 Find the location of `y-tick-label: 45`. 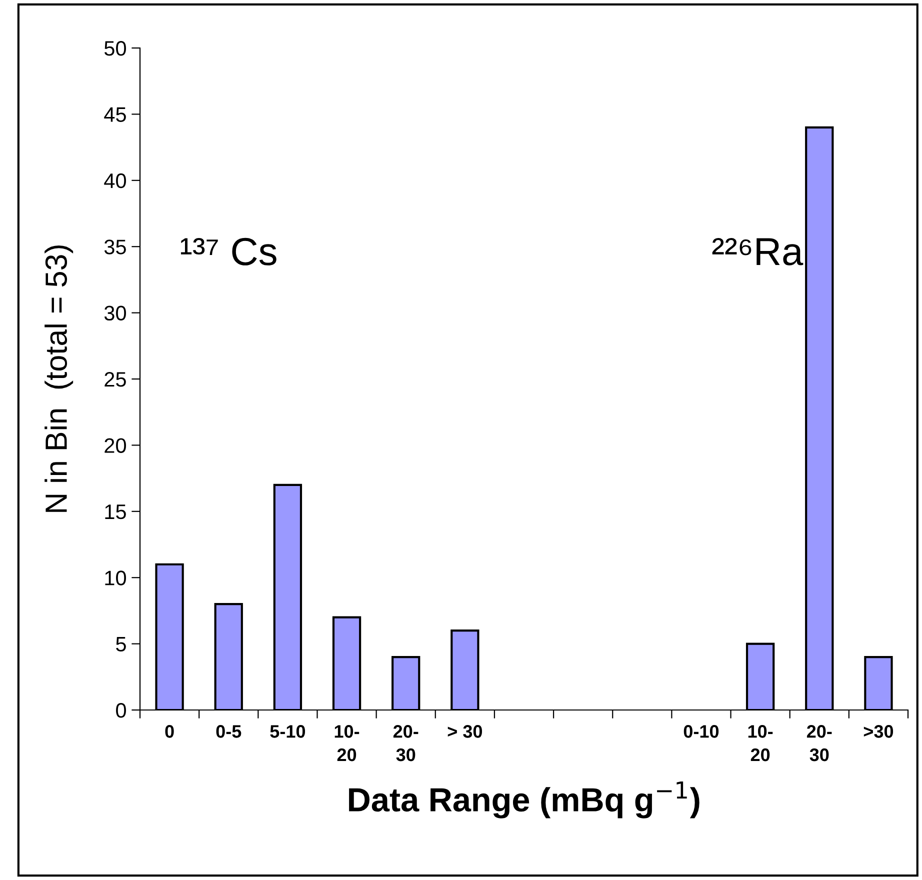

y-tick-label: 45 is located at coordinates (115, 114).